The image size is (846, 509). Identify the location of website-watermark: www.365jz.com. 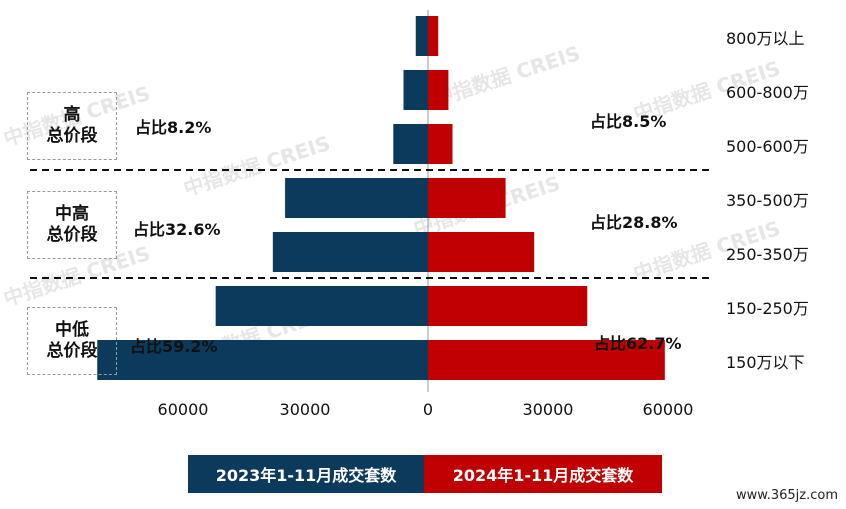
(787, 495).